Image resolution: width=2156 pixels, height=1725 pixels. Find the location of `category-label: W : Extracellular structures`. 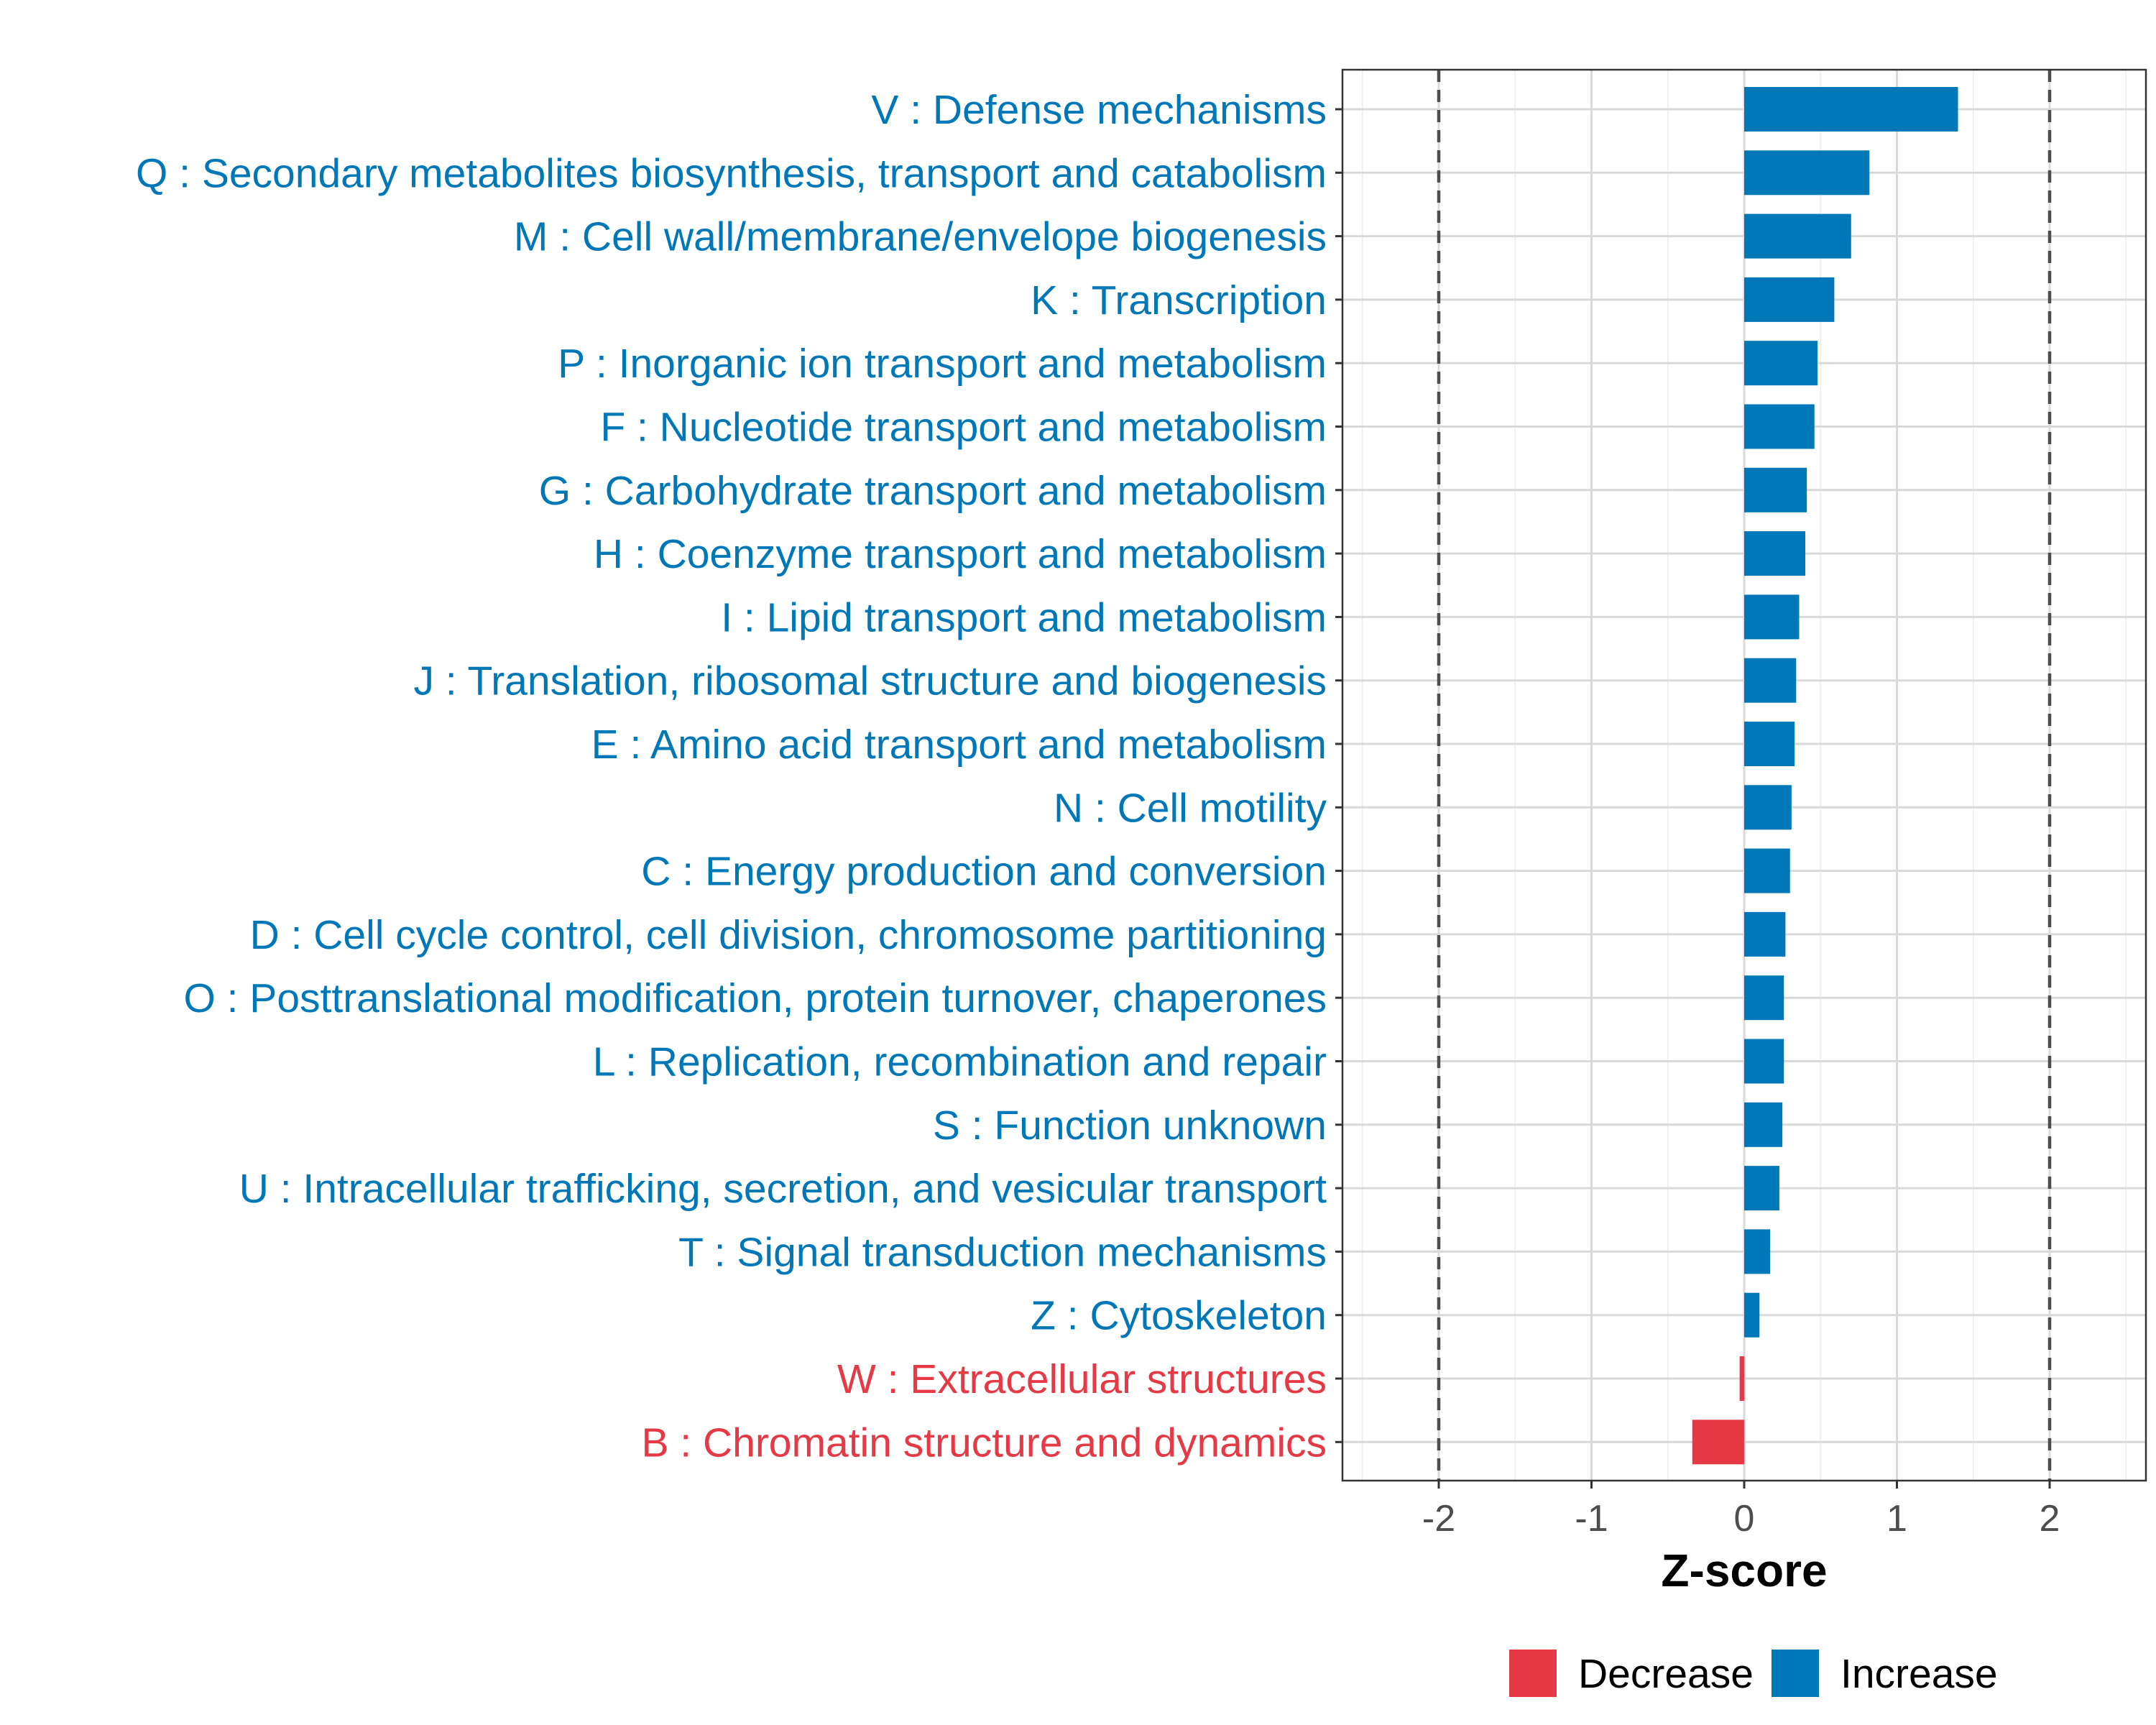

category-label: W : Extracellular structures is located at coordinates (1082, 1379).